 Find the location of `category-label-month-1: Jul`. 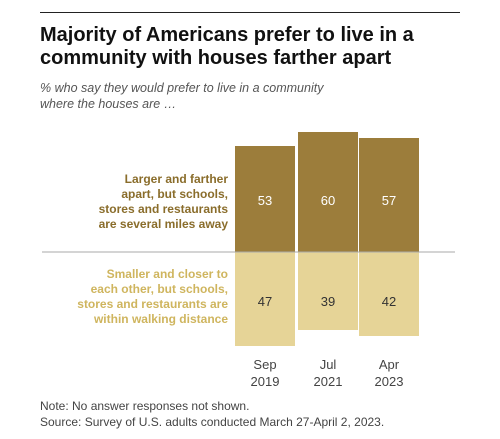

category-label-month-1: Jul is located at coordinates (328, 364).